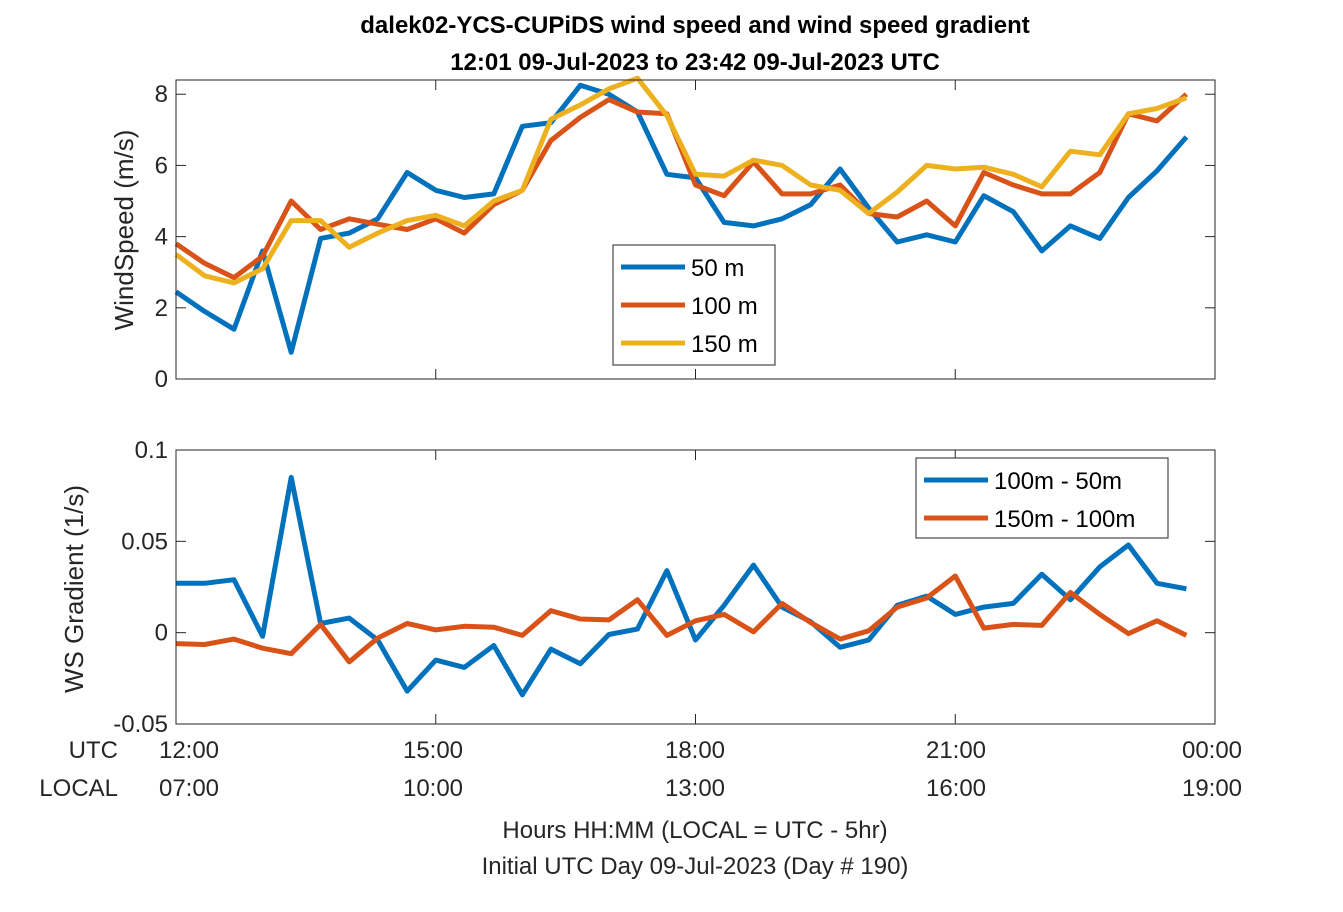 This screenshot has height=912, width=1343. What do you see at coordinates (140, 724) in the screenshot?
I see `gradient-ytick-label: -0.05` at bounding box center [140, 724].